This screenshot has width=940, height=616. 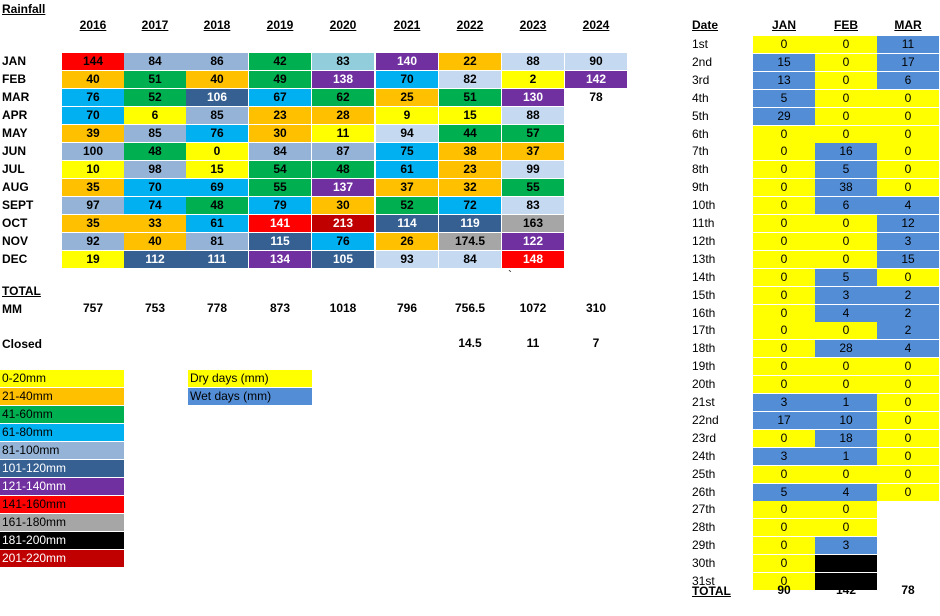 I want to click on rainfall-cell: 23, so click(x=470, y=169).